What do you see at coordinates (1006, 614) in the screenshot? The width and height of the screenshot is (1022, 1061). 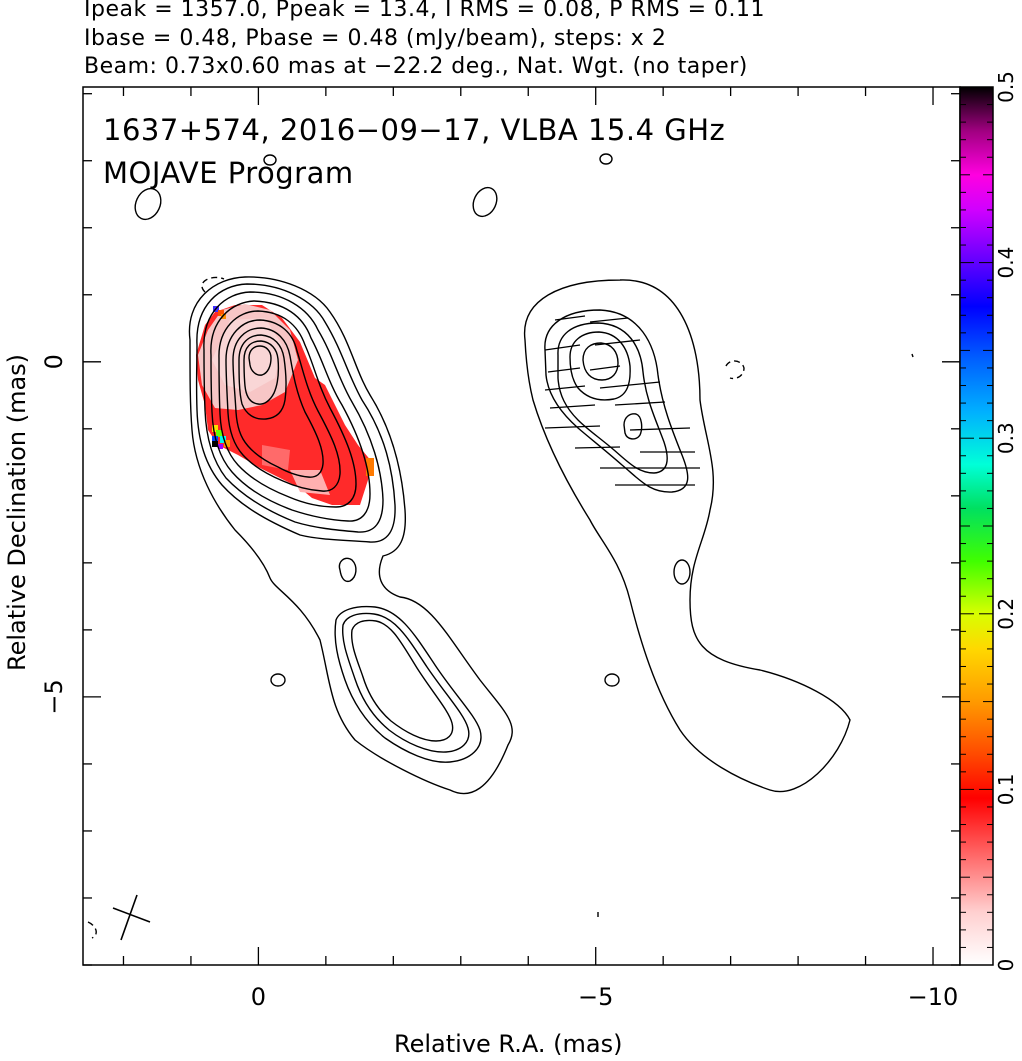 I see `colorbar-tick-label: 0.2` at bounding box center [1006, 614].